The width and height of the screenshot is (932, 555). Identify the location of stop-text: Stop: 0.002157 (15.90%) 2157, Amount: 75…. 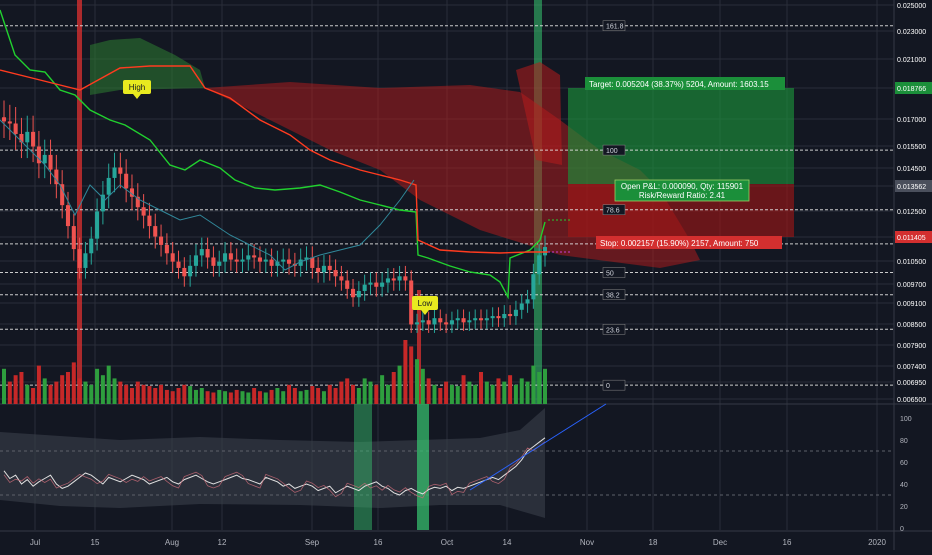
(679, 243).